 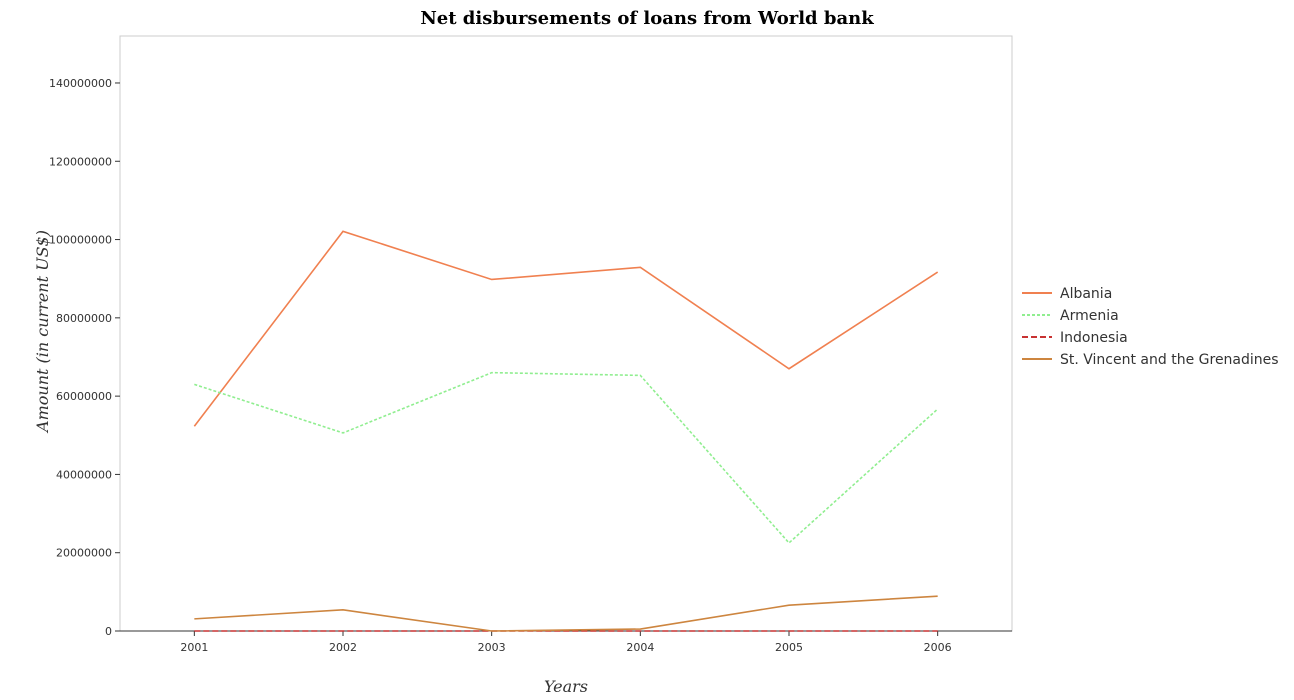 What do you see at coordinates (84, 318) in the screenshot?
I see `y-tick-label: 80000000` at bounding box center [84, 318].